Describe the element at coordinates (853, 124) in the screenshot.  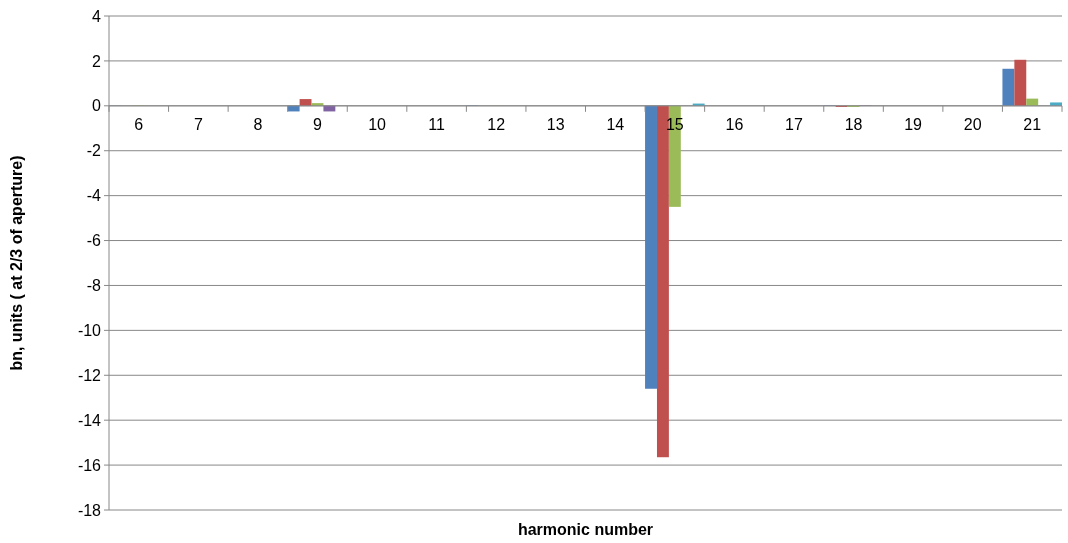
I see `x-tick-label: 18` at that location.